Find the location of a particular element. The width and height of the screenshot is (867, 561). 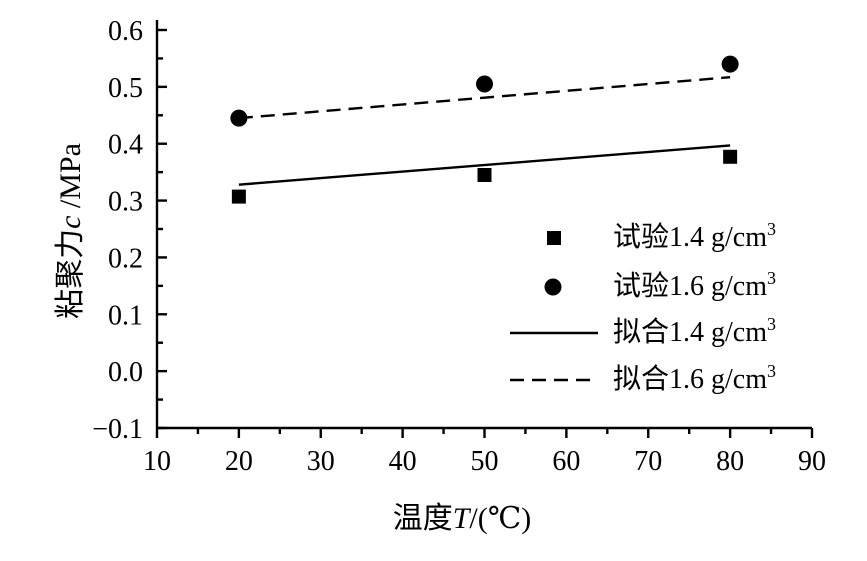

x-tick-label: 40 is located at coordinates (403, 461).